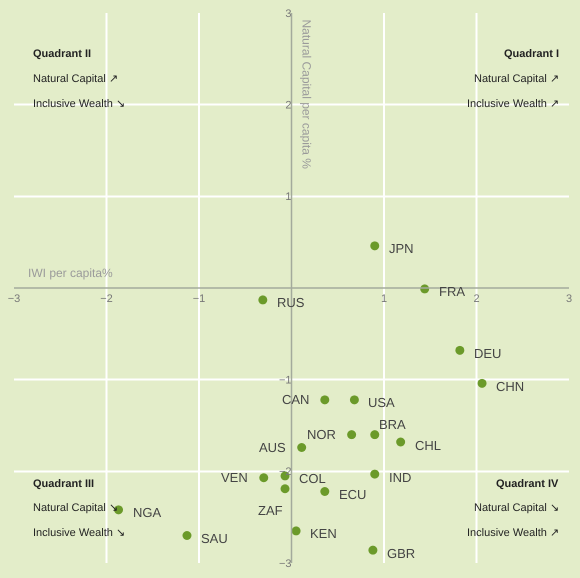 This screenshot has height=578, width=580. I want to click on y-tick-label: −1, so click(285, 380).